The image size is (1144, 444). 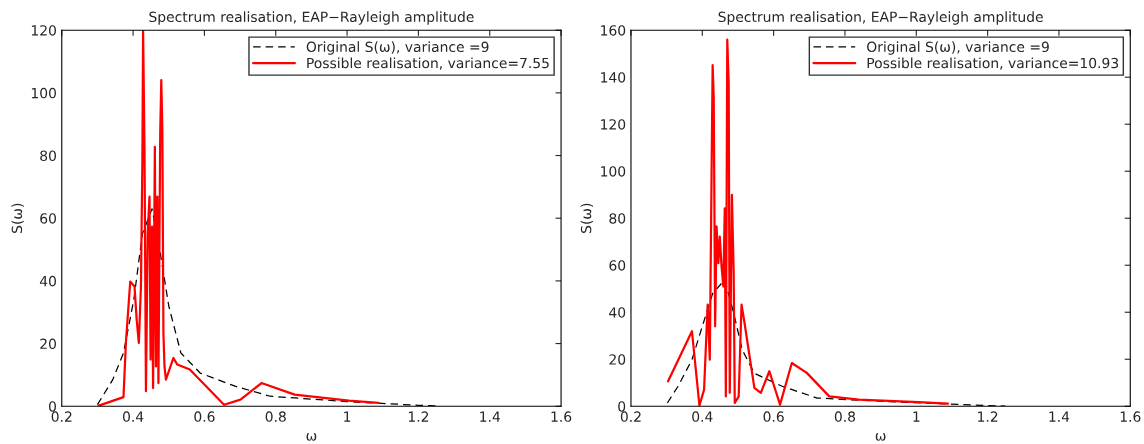 I want to click on y-tick-label: 140, so click(x=613, y=77).